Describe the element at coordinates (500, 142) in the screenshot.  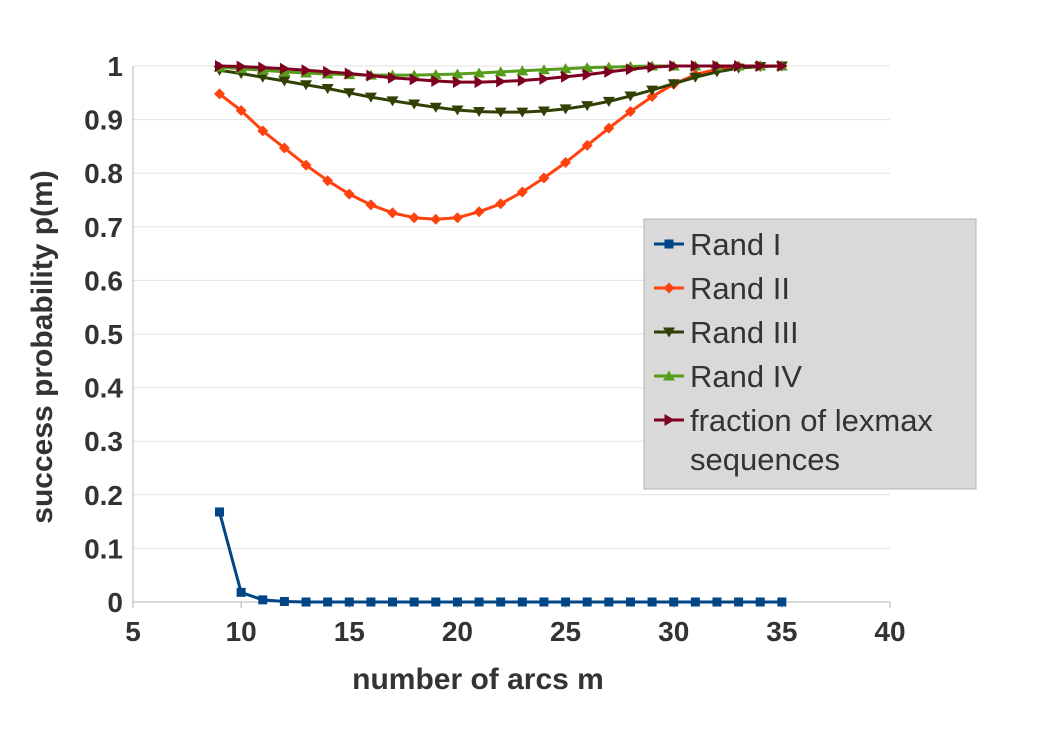
I see `series-line` at that location.